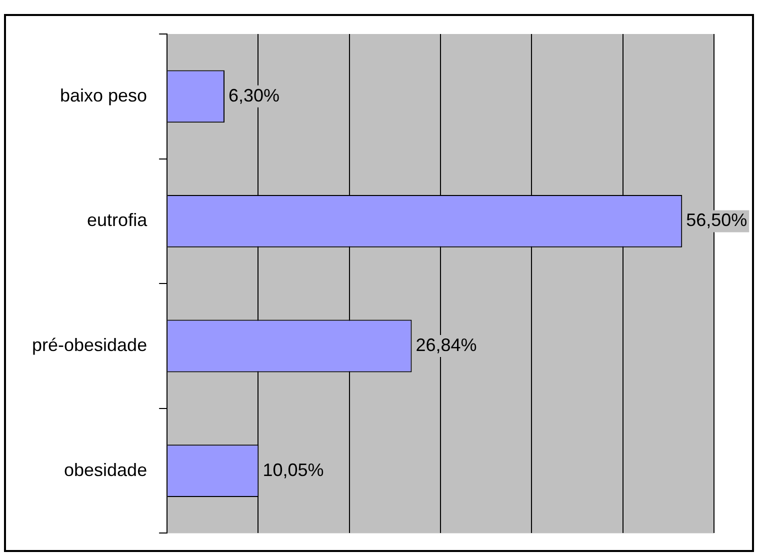 The height and width of the screenshot is (556, 758). Describe the element at coordinates (104, 95) in the screenshot. I see `y-tick-label: baixo peso` at that location.